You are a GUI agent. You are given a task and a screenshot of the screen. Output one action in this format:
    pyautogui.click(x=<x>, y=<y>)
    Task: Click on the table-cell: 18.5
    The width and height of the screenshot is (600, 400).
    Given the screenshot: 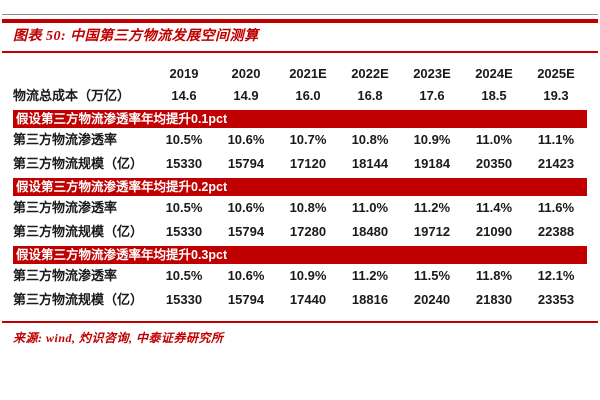 What is the action you would take?
    pyautogui.click(x=494, y=95)
    